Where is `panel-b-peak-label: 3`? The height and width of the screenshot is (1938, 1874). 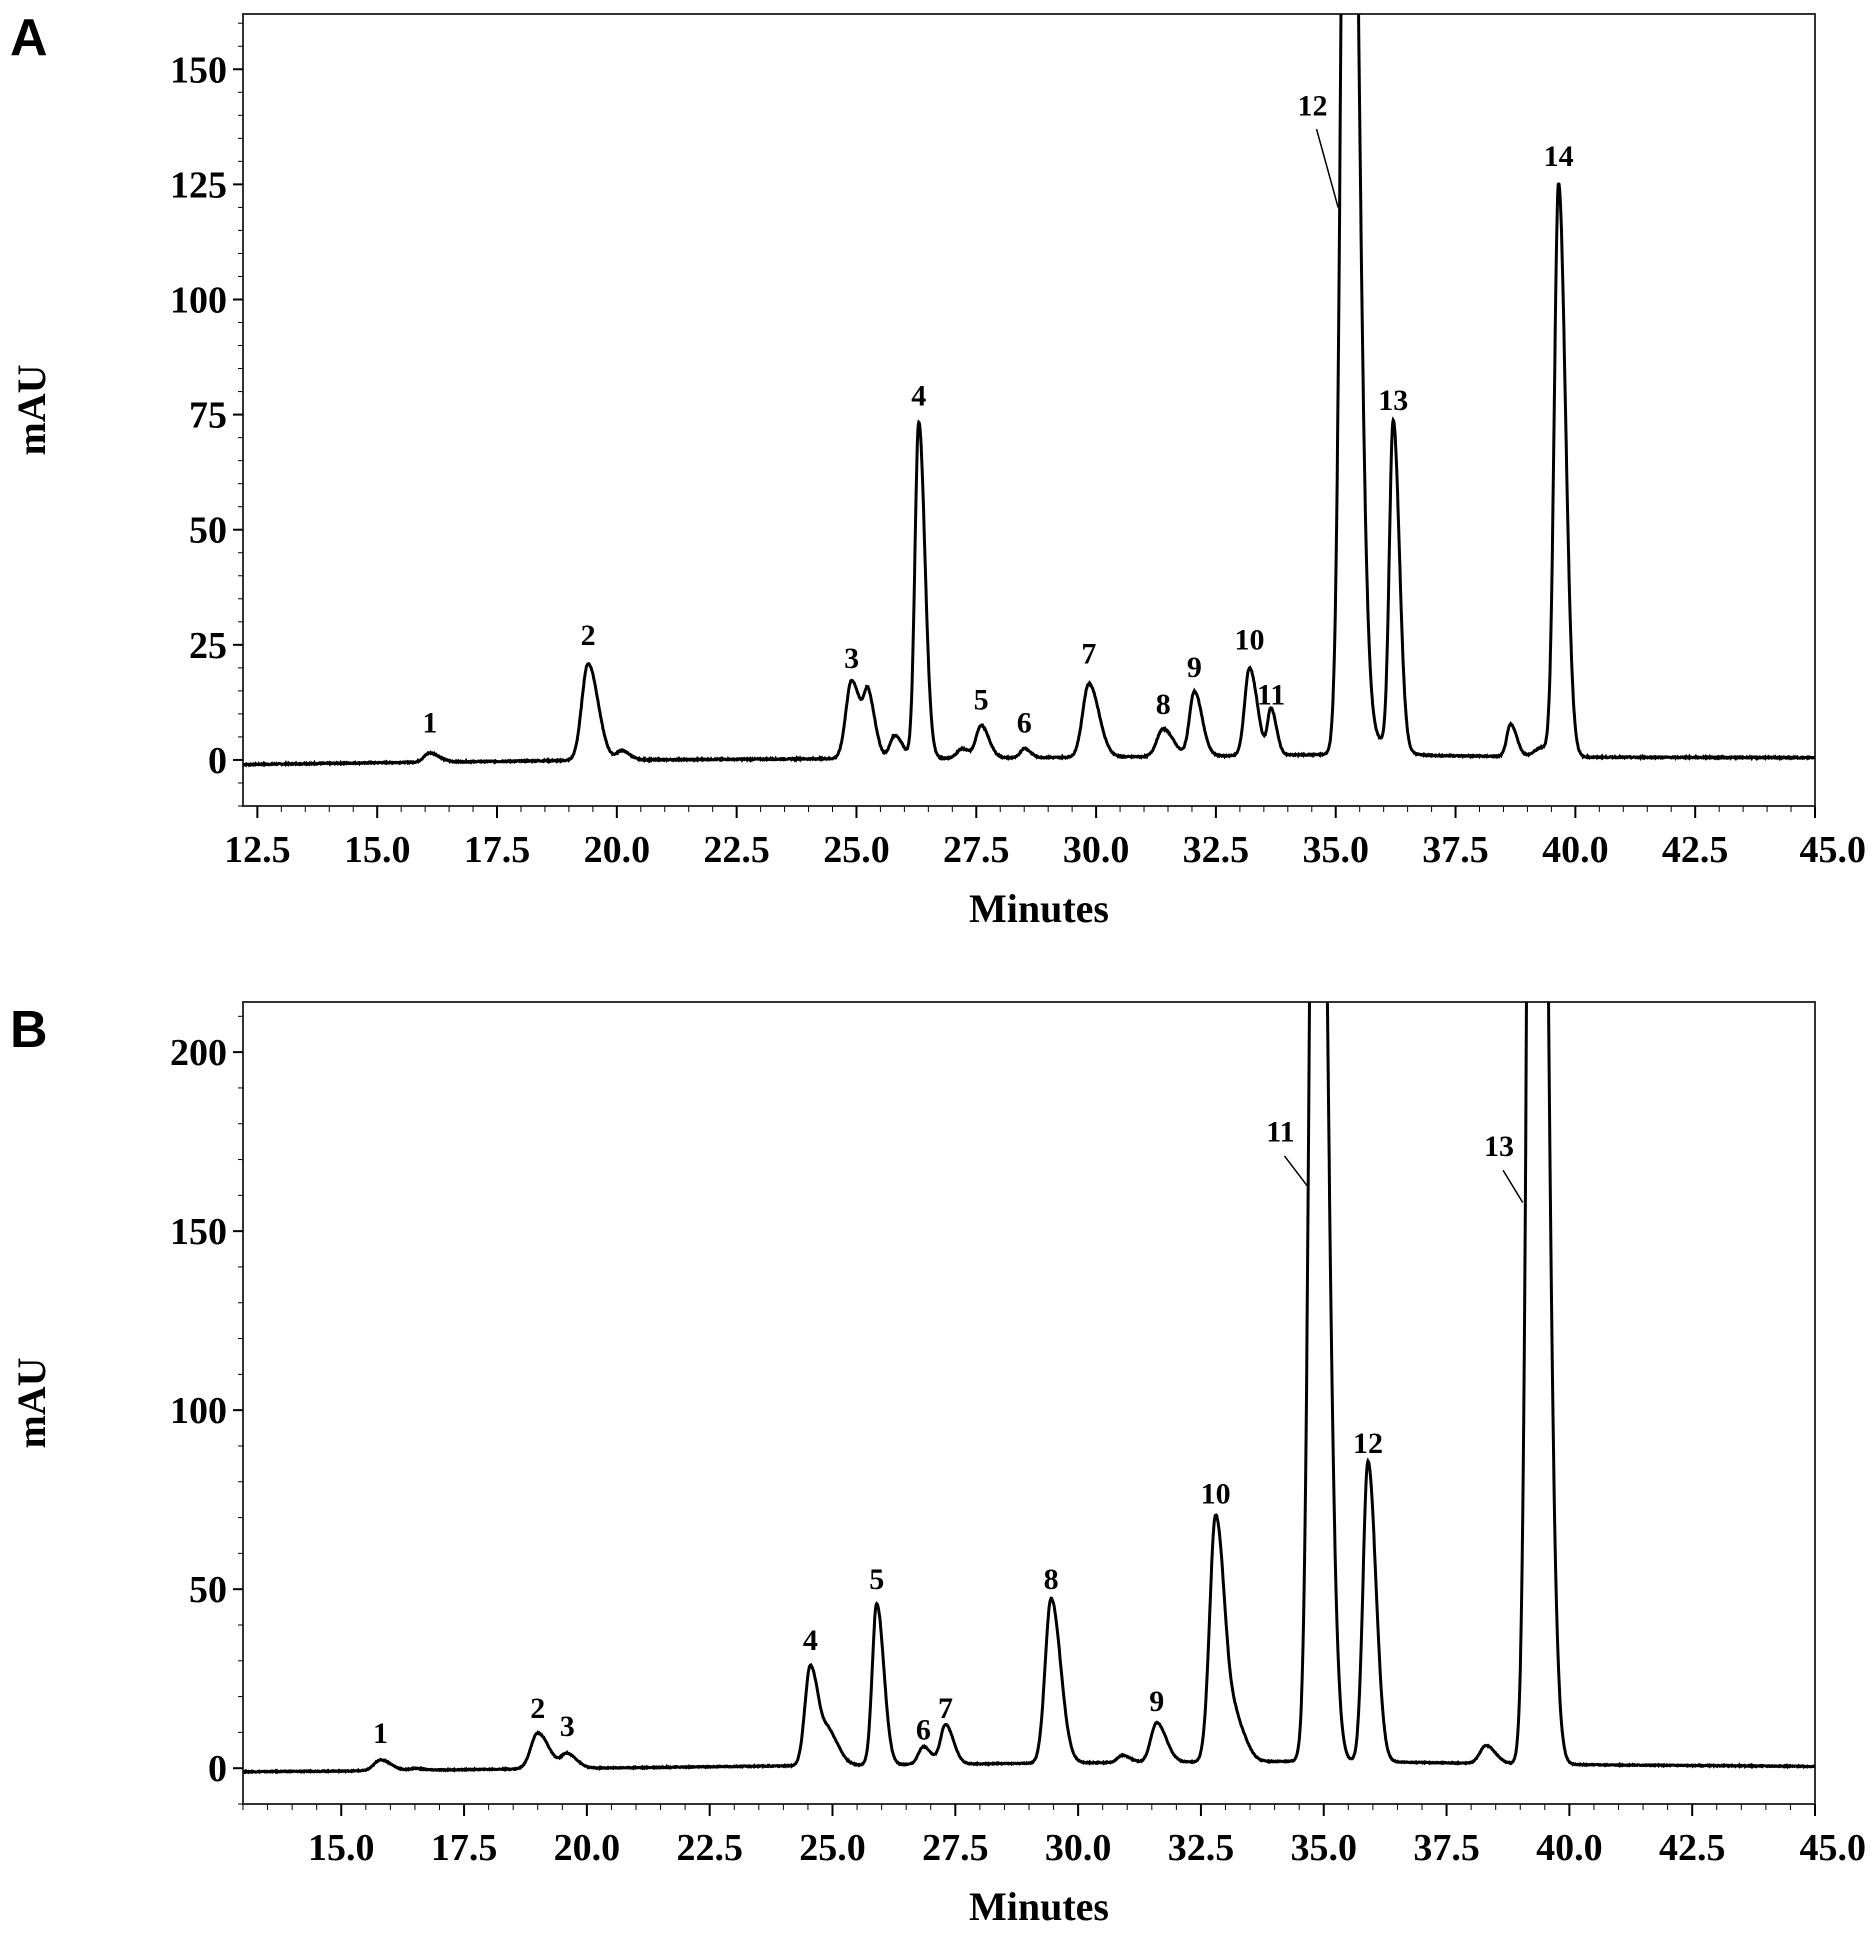 panel-b-peak-label: 3 is located at coordinates (567, 1726).